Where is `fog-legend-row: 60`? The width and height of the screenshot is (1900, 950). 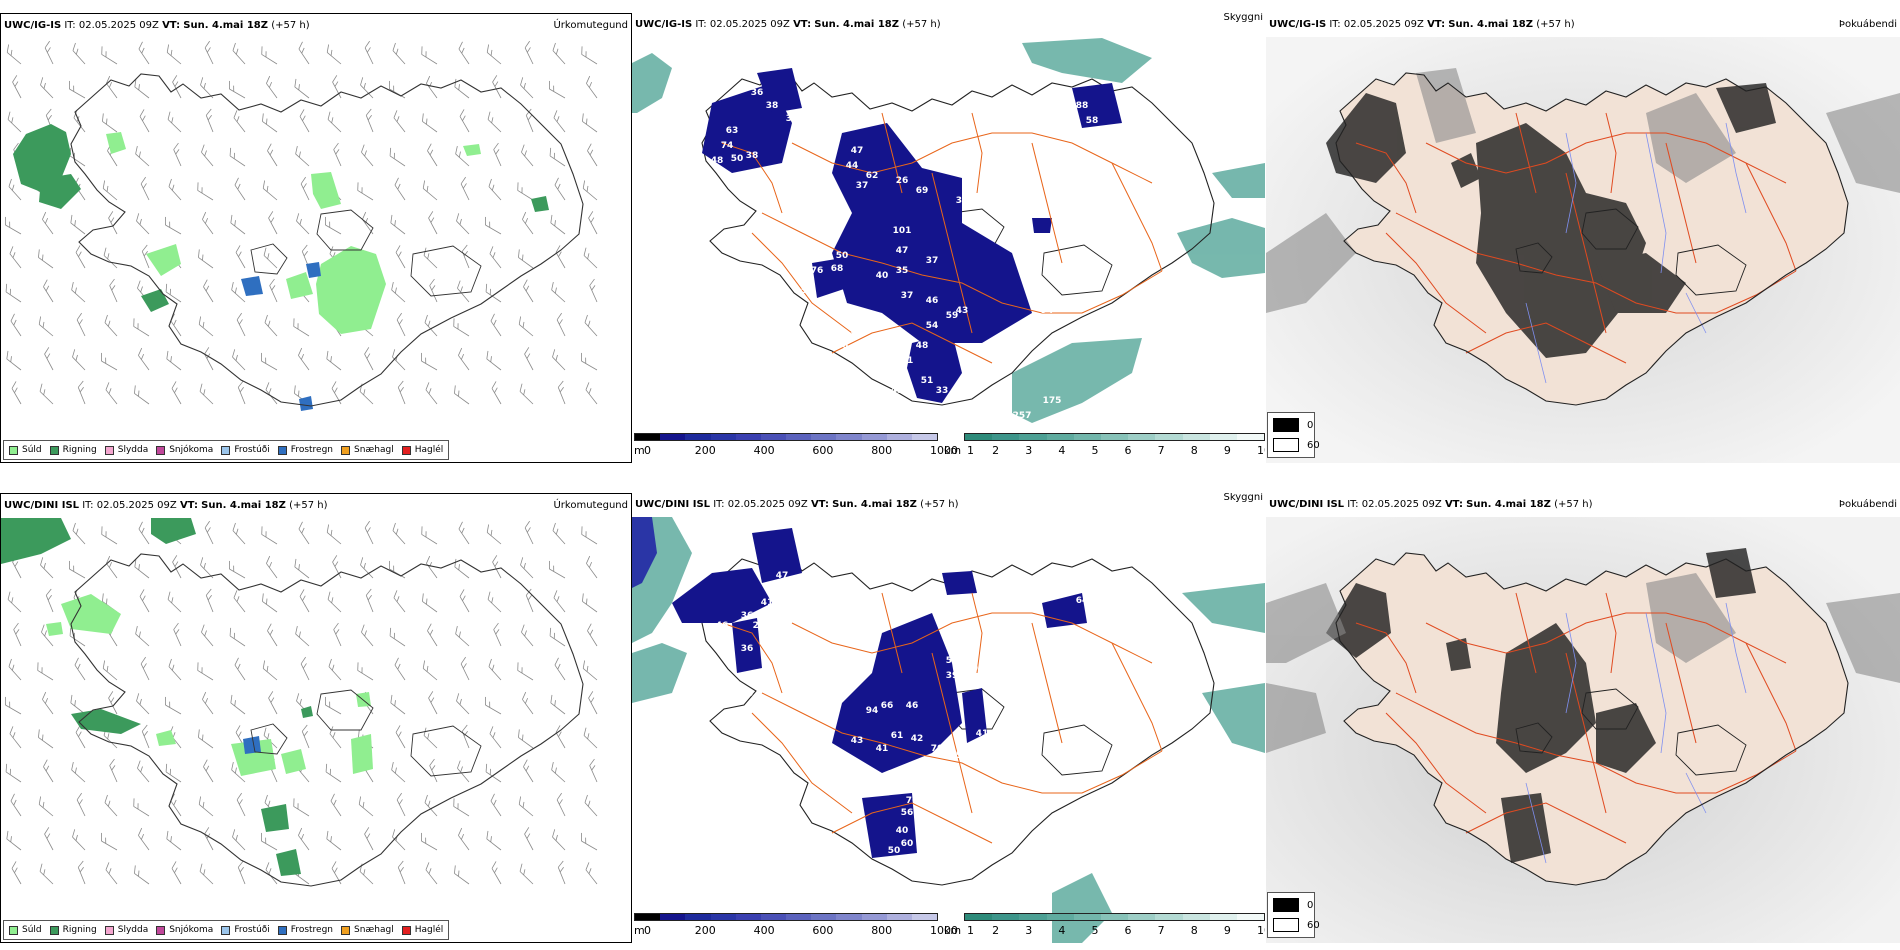
fog-legend-row: 60 is located at coordinates (1296, 445).